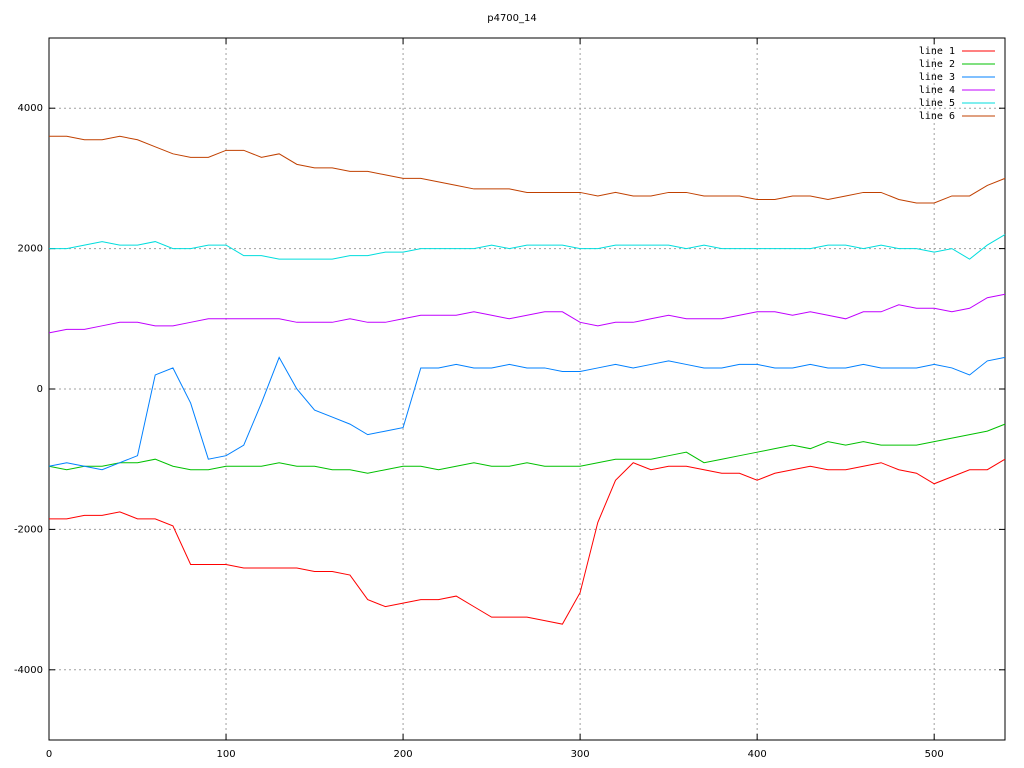 This screenshot has height=768, width=1024. What do you see at coordinates (757, 754) in the screenshot?
I see `x-tick-label: 400` at bounding box center [757, 754].